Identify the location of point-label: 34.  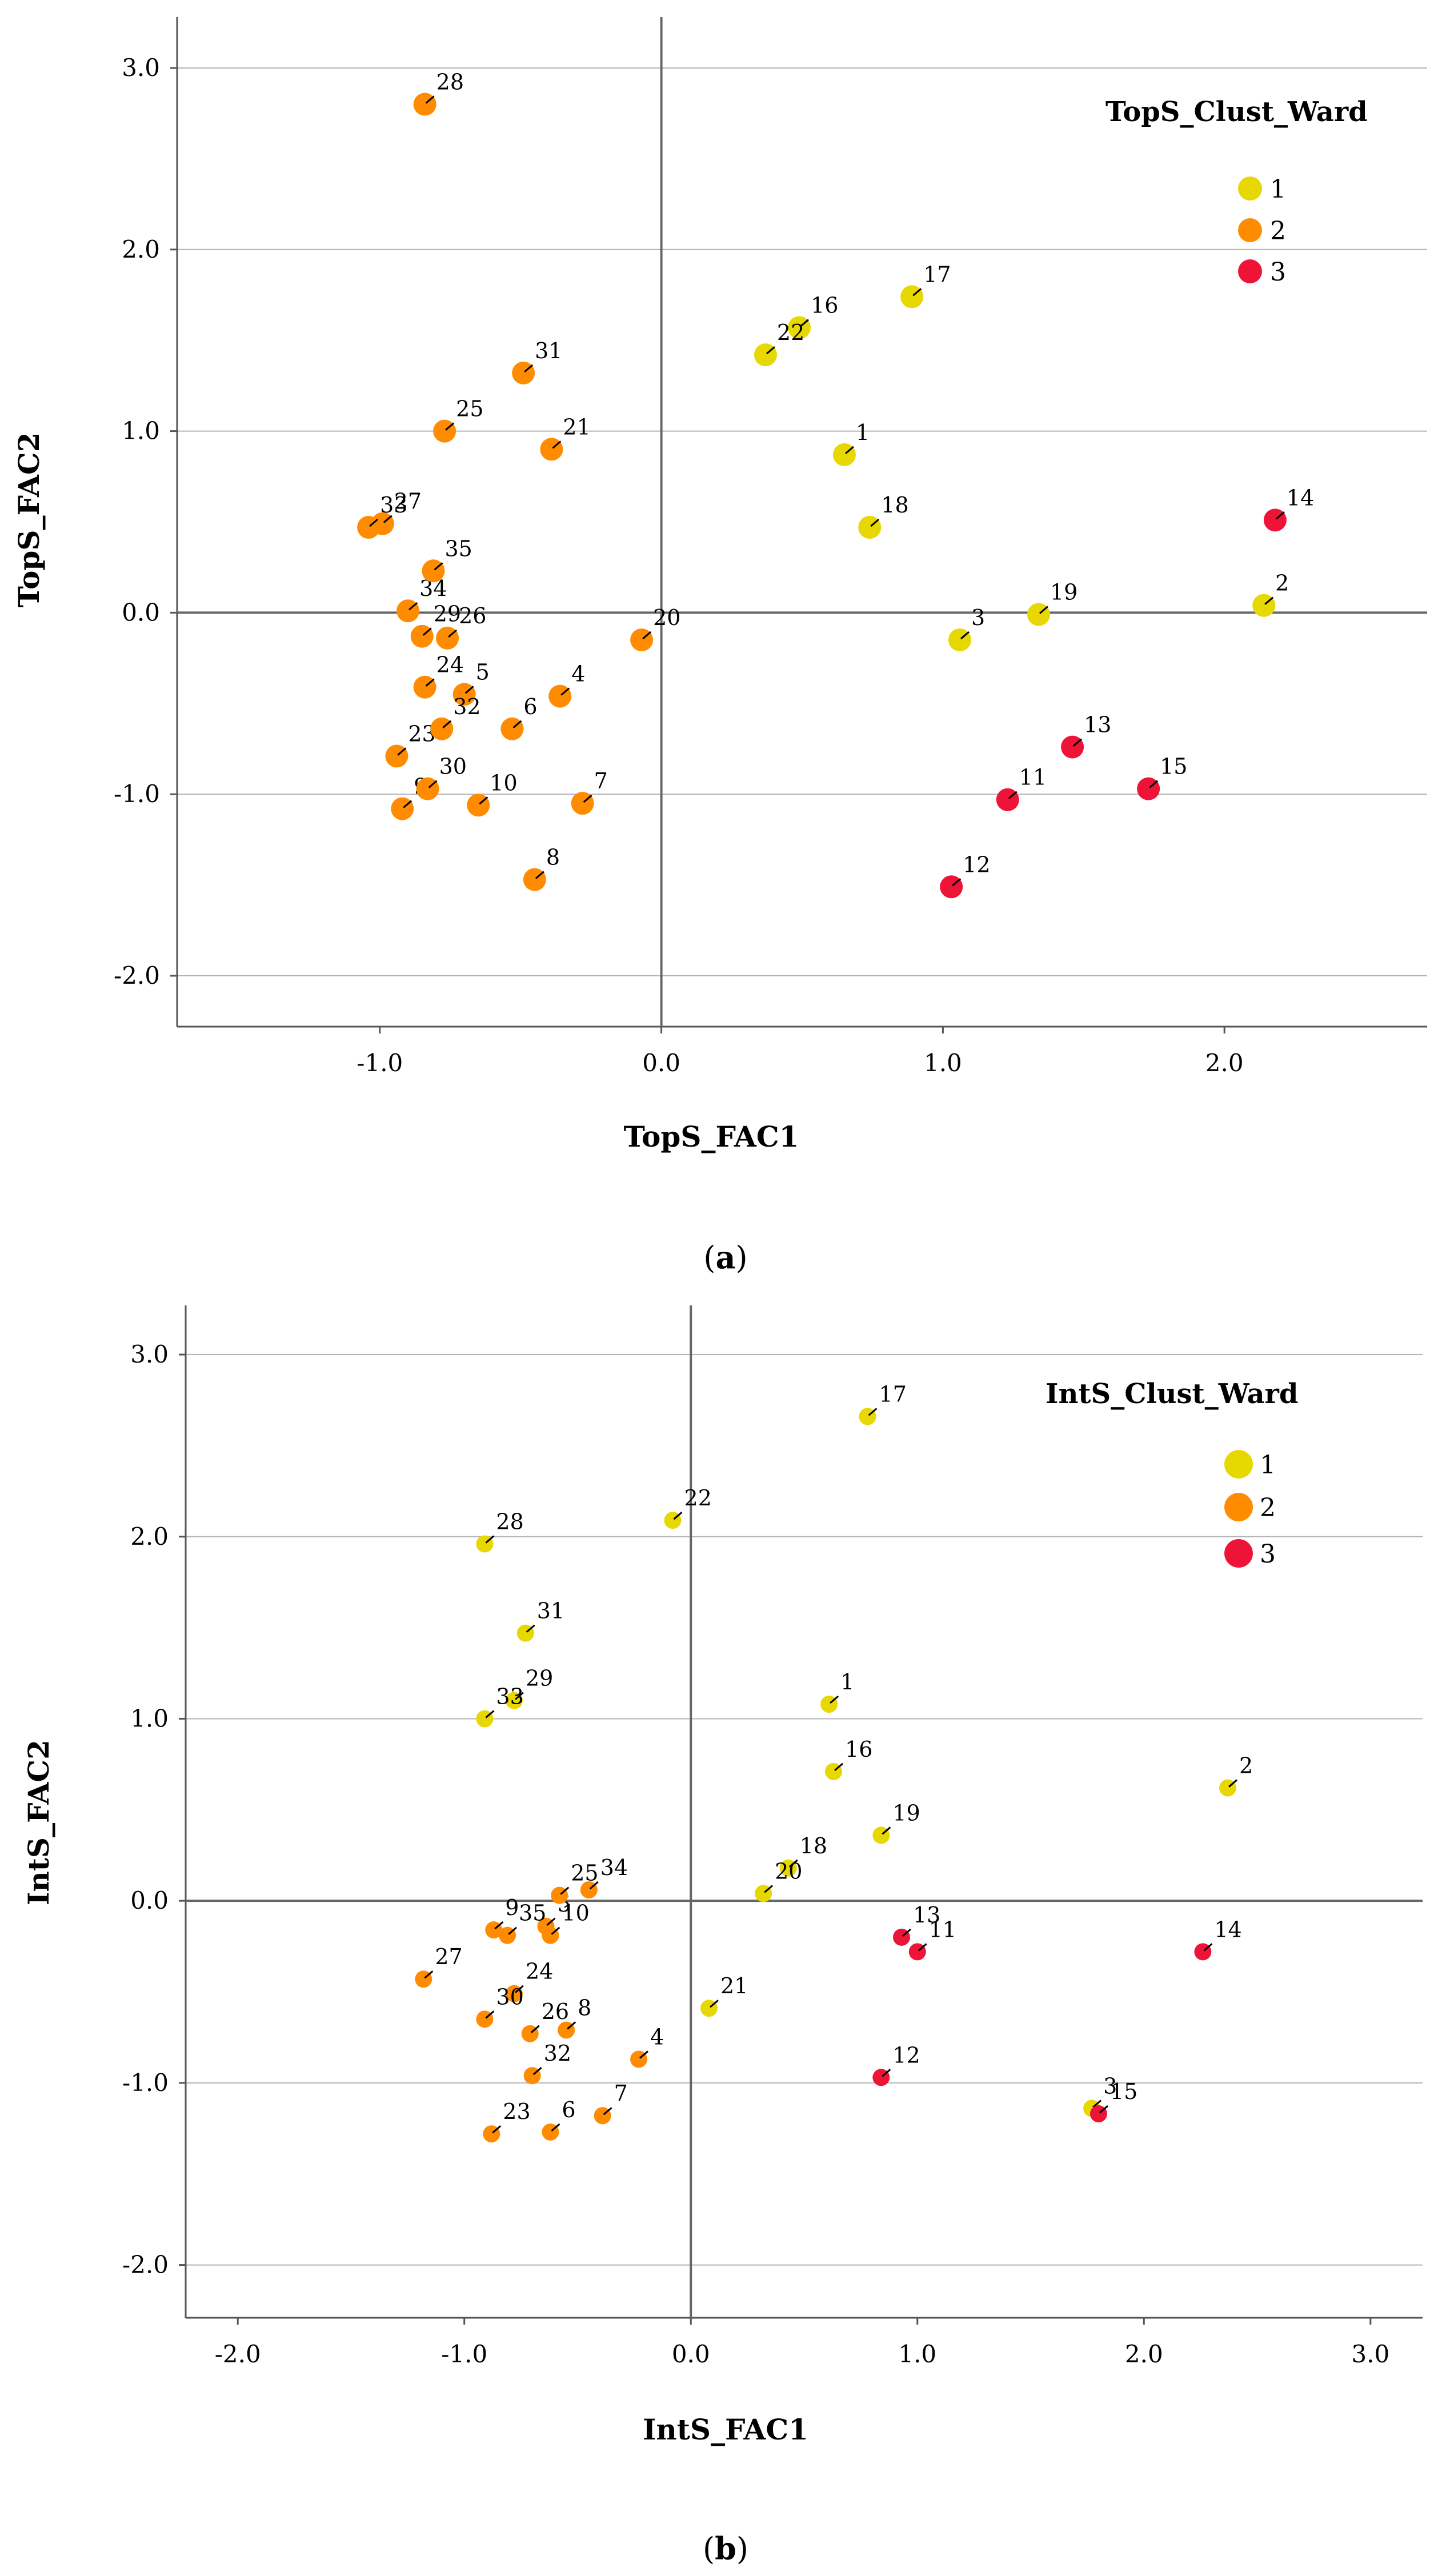
(614, 1867).